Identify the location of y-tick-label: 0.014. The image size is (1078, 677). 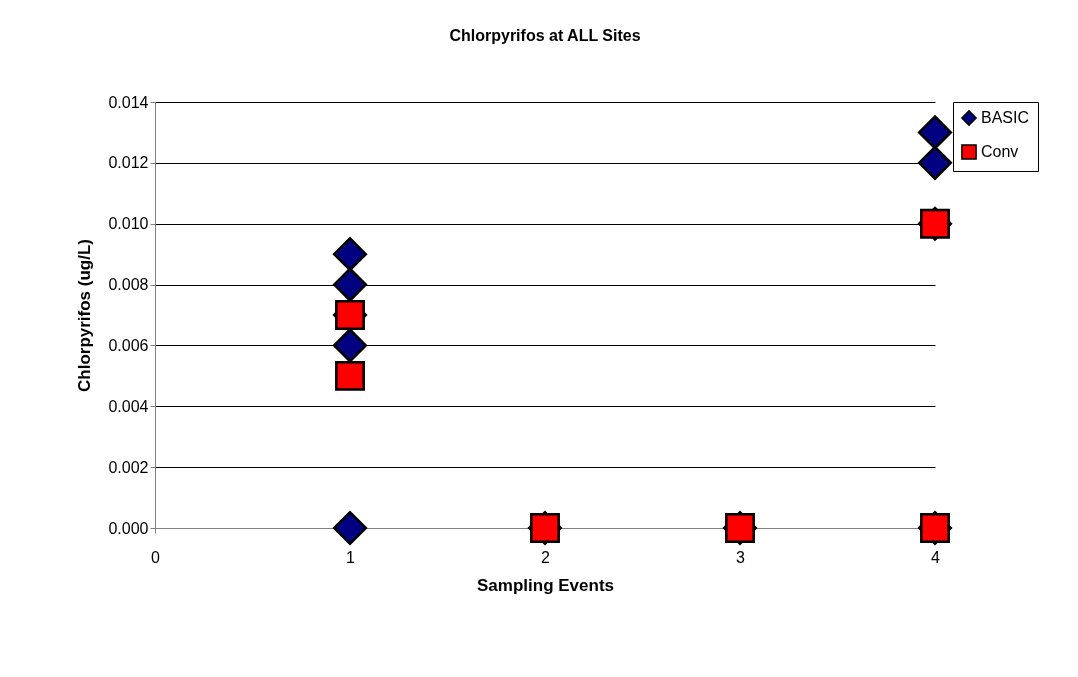
(128, 102).